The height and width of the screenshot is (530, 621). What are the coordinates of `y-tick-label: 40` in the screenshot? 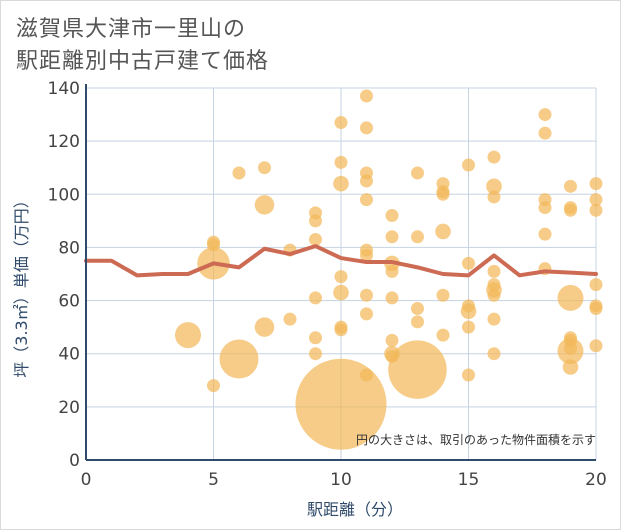 It's located at (69, 355).